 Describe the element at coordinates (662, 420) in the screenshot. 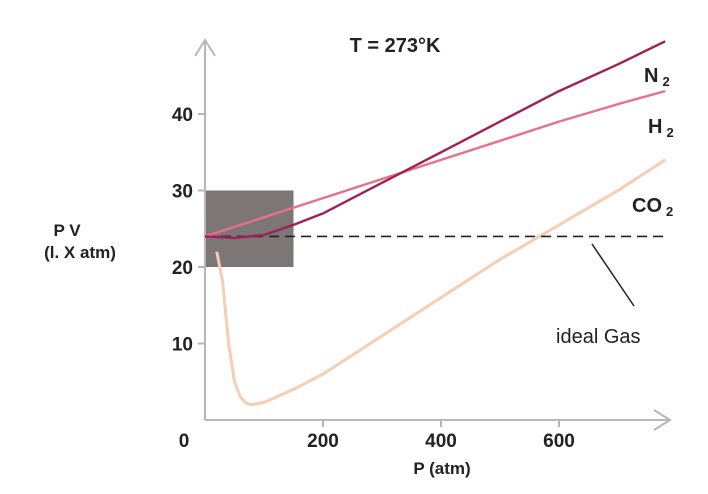

I see `x-axis-arrow` at that location.